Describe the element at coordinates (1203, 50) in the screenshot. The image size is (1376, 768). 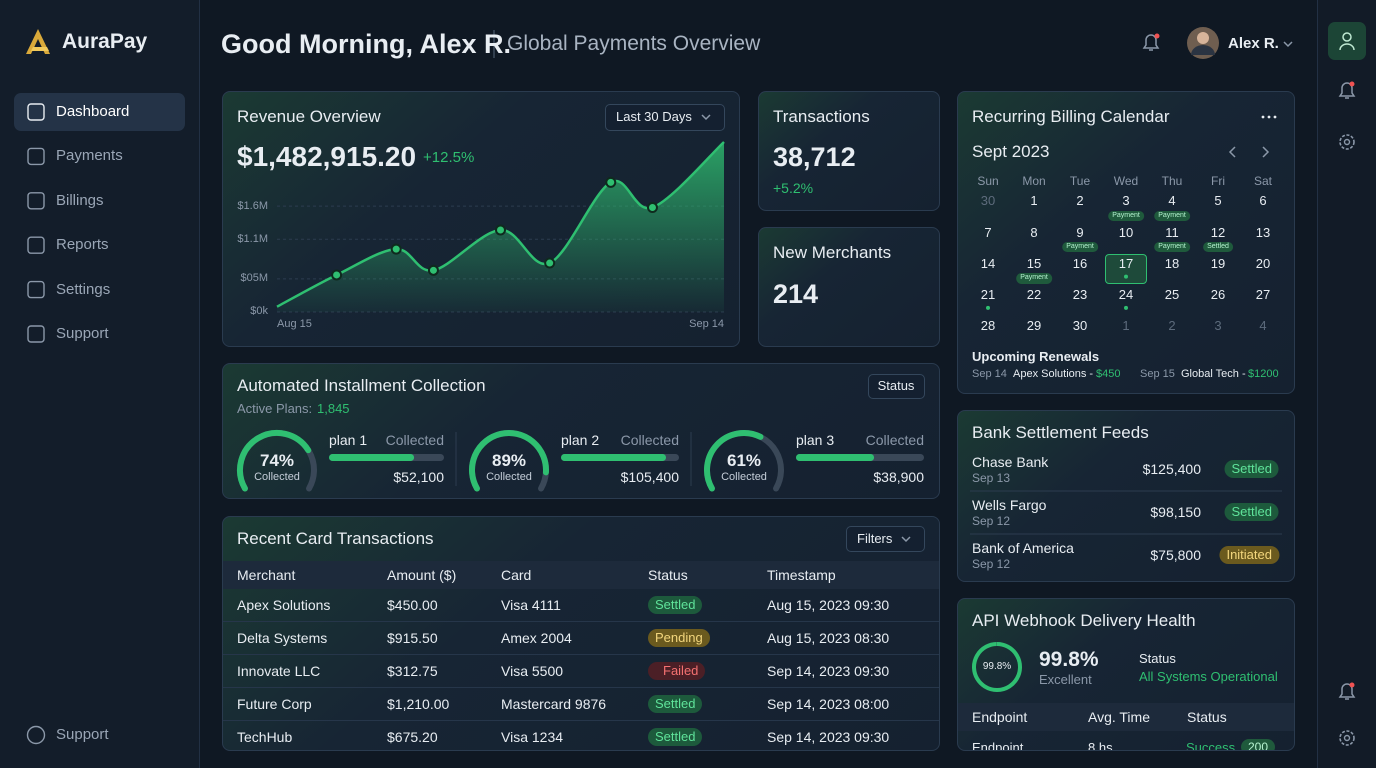
I see `avatar` at that location.